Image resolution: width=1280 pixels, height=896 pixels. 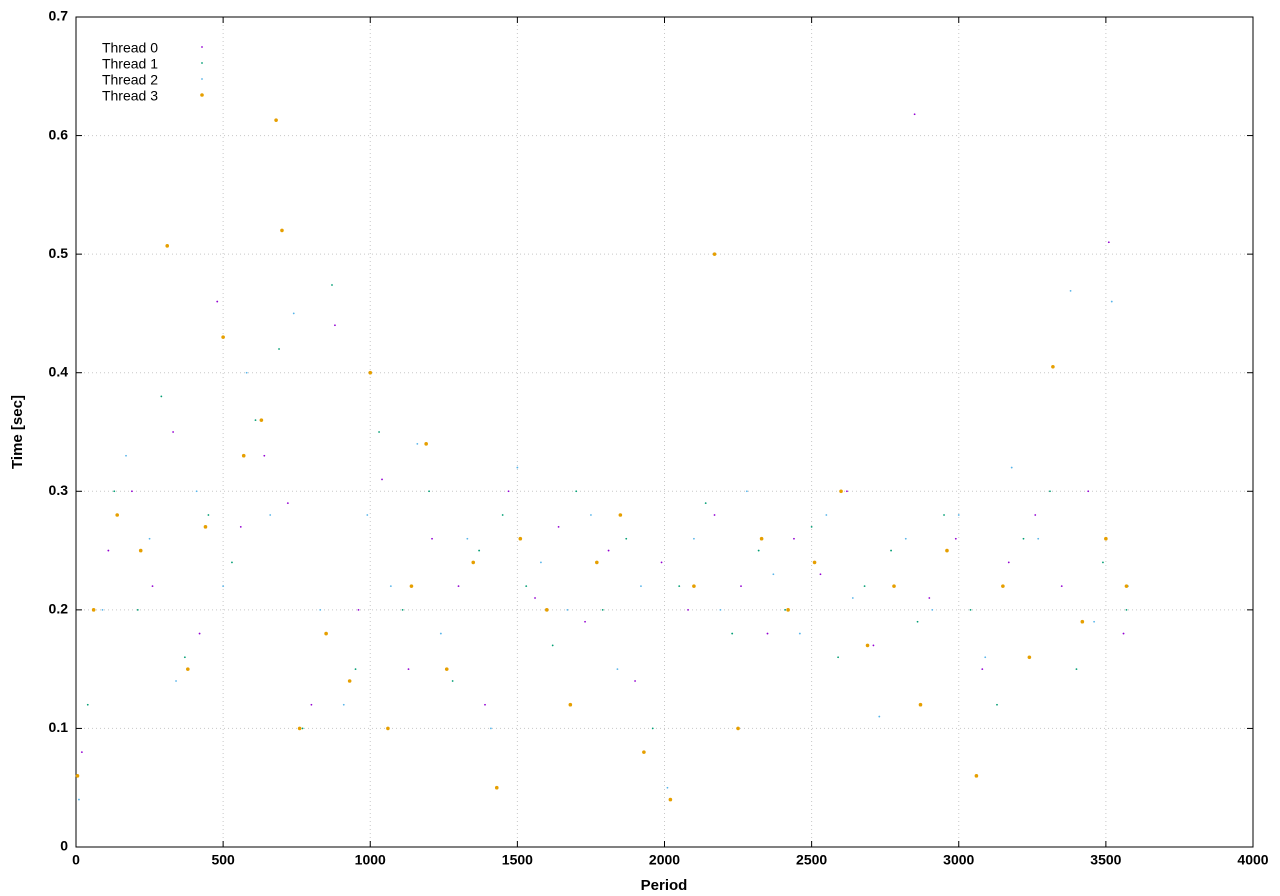 I want to click on x-tick-label: 2500, so click(x=811, y=860).